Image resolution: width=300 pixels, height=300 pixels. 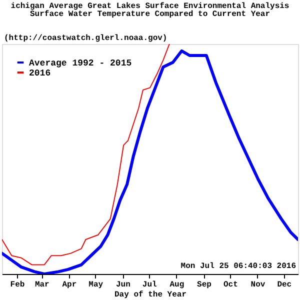 I want to click on x-tick-label: Apr, so click(x=69, y=285).